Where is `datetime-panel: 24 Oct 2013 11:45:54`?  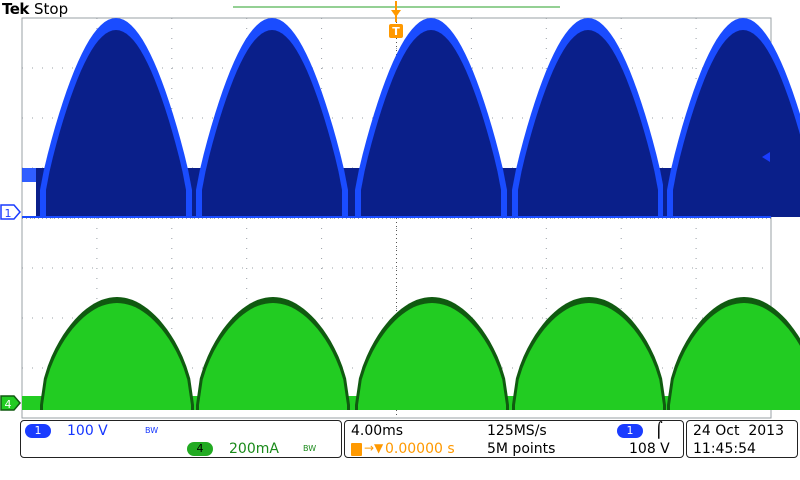 datetime-panel: 24 Oct 2013 11:45:54 is located at coordinates (742, 439).